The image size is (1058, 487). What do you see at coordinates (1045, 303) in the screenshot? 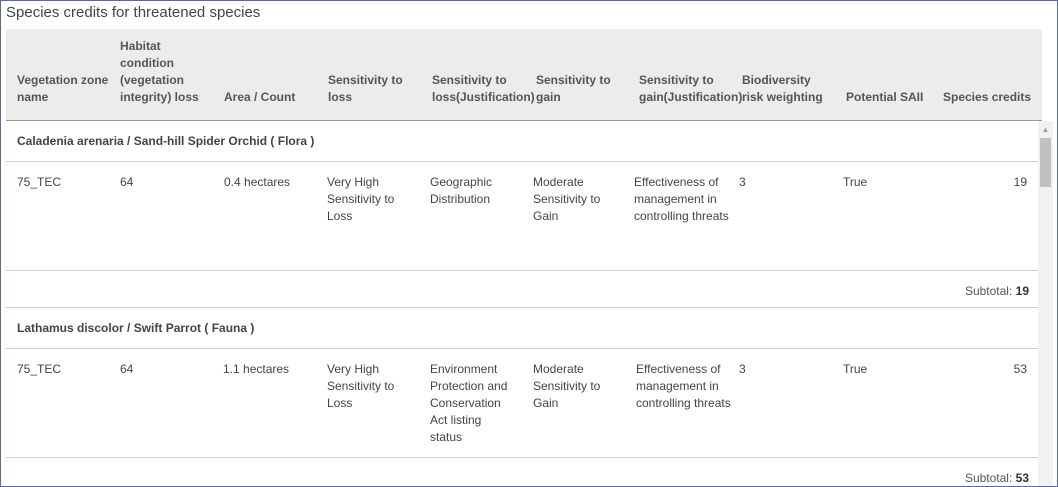
I see `vertical-scrollbar: ▲` at bounding box center [1045, 303].